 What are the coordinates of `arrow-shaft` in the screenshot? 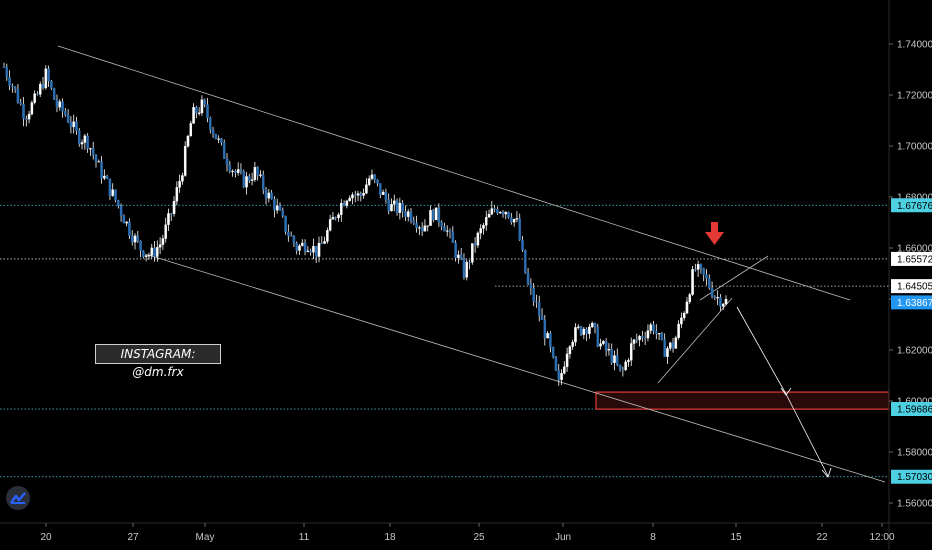 It's located at (714, 227).